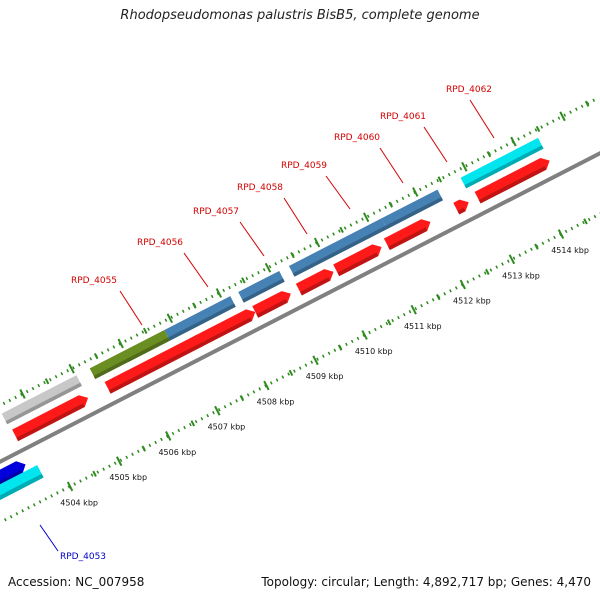 Image resolution: width=600 pixels, height=600 pixels. What do you see at coordinates (128, 477) in the screenshot?
I see `tick-label: 4505 kbp` at bounding box center [128, 477].